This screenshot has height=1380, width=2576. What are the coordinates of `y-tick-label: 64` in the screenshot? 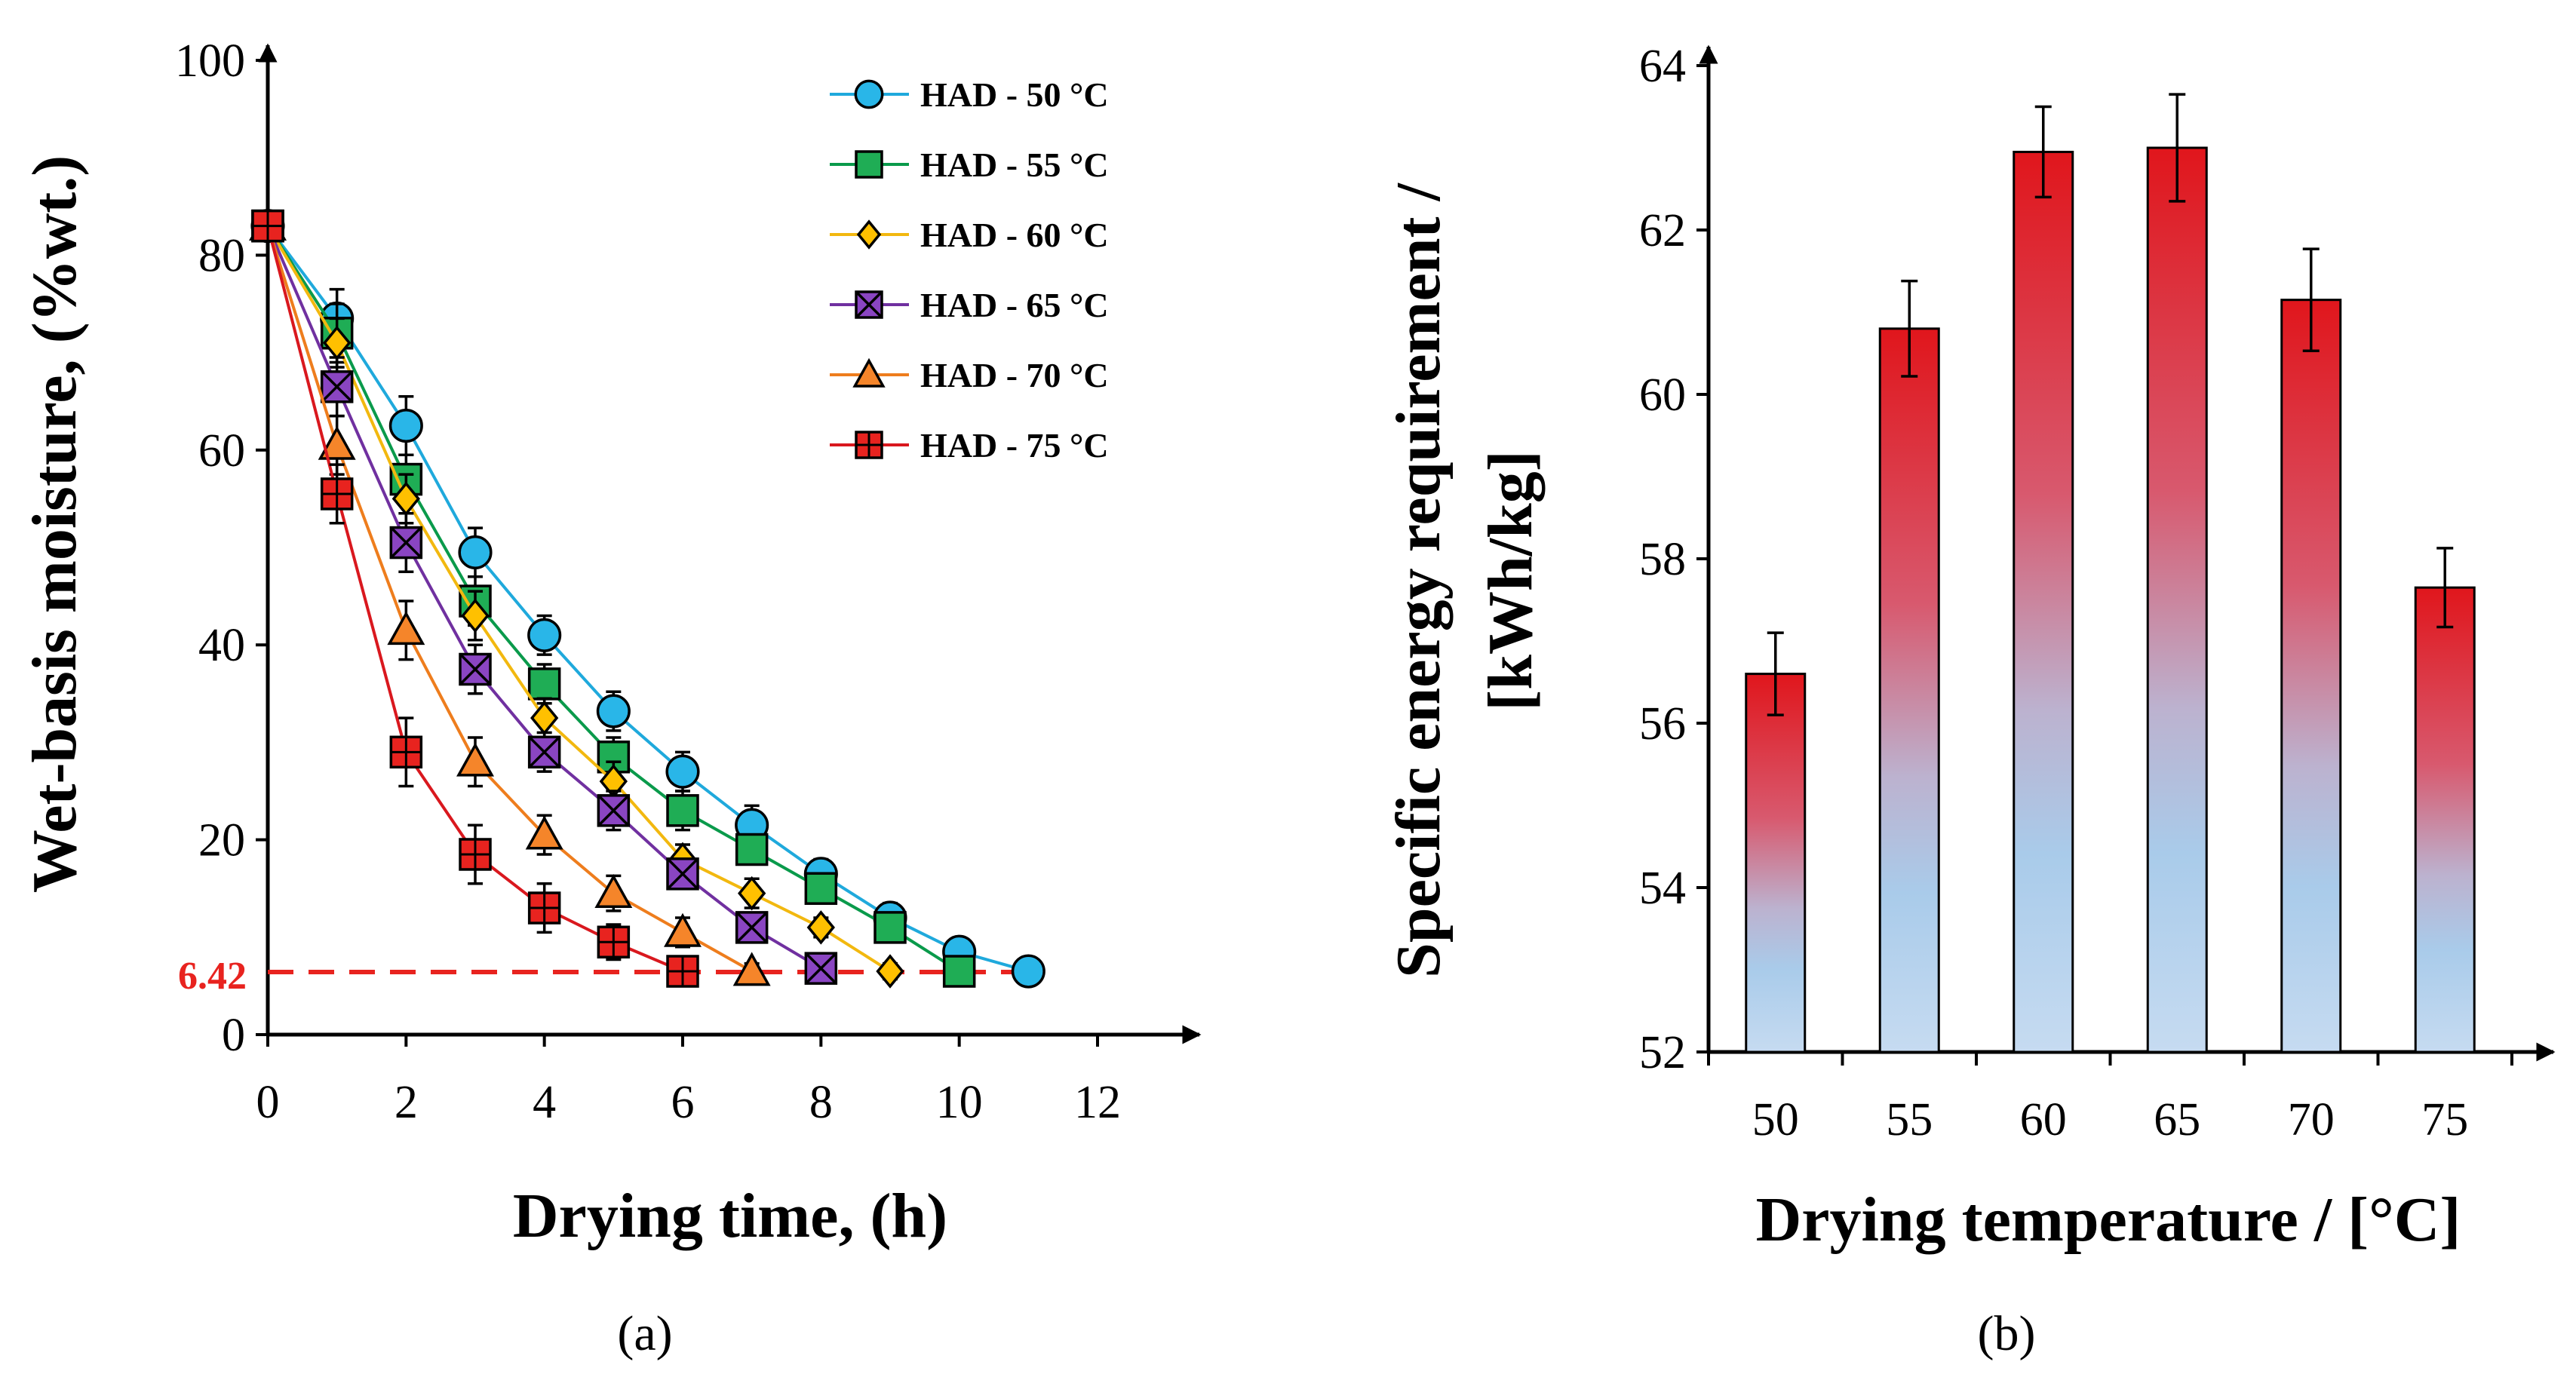 It's located at (1662, 66).